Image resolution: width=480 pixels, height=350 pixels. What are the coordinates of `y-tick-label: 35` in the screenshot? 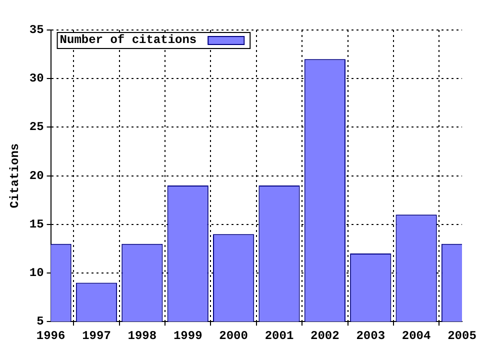 It's located at (36, 30).